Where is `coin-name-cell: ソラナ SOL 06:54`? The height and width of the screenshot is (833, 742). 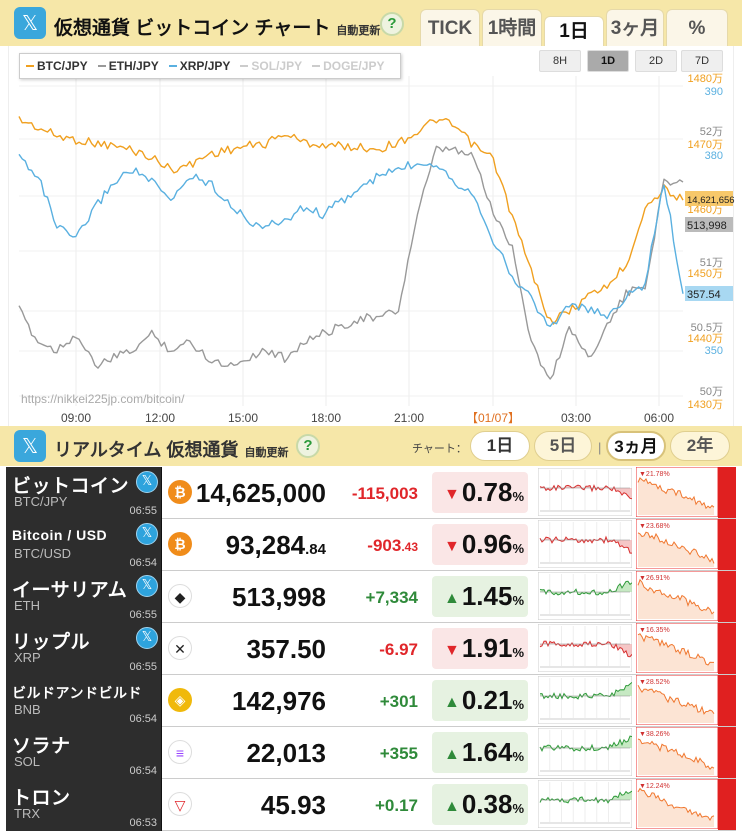 coin-name-cell: ソラナ SOL 06:54 is located at coordinates (84, 753).